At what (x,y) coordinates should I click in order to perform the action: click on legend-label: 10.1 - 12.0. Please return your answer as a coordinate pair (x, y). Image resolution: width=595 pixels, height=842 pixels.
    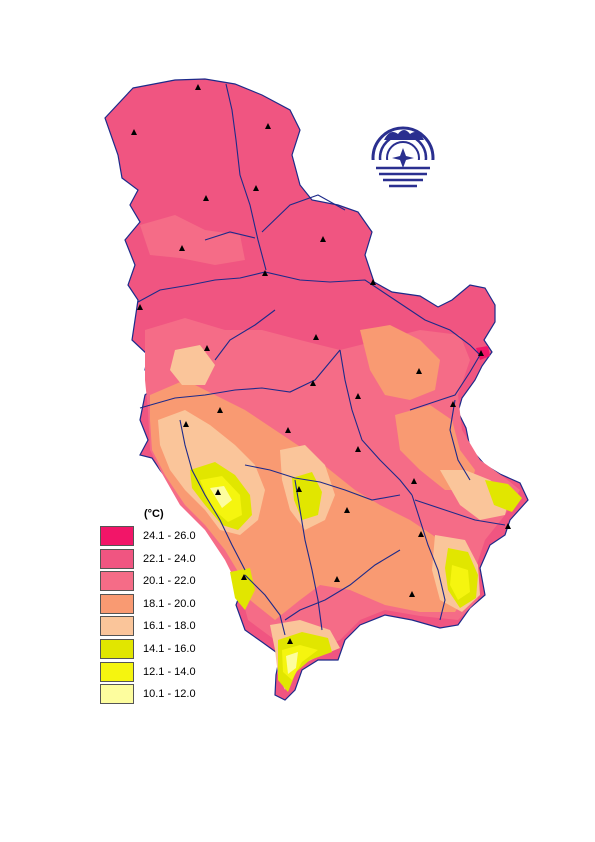
    Looking at the image, I should click on (169, 694).